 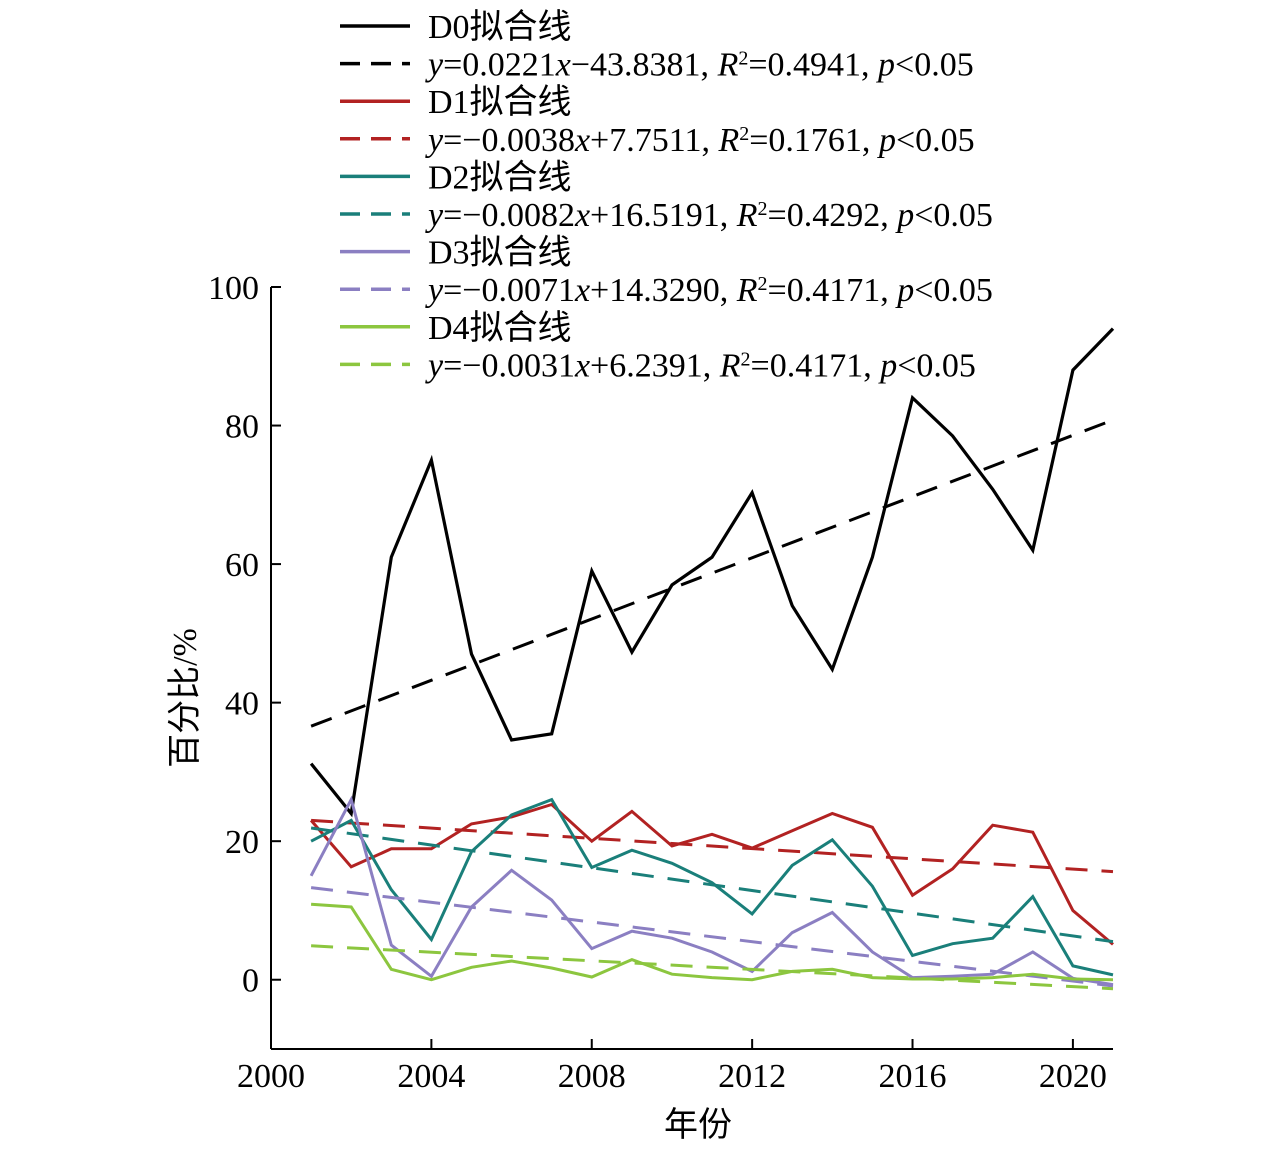 What do you see at coordinates (271, 1076) in the screenshot?
I see `x-tick-label: 2000` at bounding box center [271, 1076].